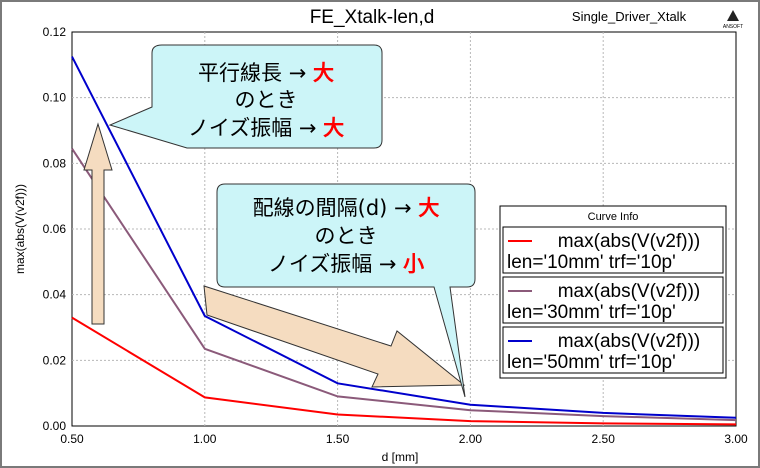 The width and height of the screenshot is (760, 468). I want to click on legend-title: Curve Info, so click(613, 217).